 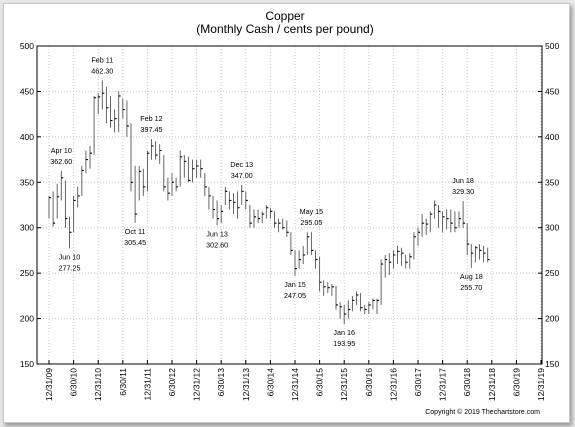 What do you see at coordinates (344, 332) in the screenshot?
I see `annotation-date: Jan 16` at bounding box center [344, 332].